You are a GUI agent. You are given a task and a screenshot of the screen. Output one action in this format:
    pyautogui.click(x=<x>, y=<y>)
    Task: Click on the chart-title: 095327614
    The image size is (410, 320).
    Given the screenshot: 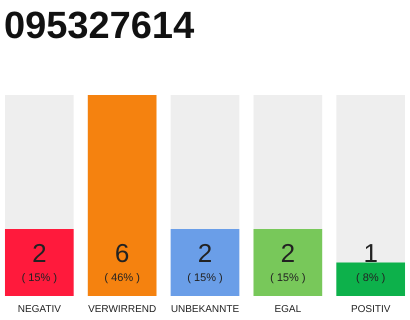 What is the action you would take?
    pyautogui.click(x=99, y=26)
    